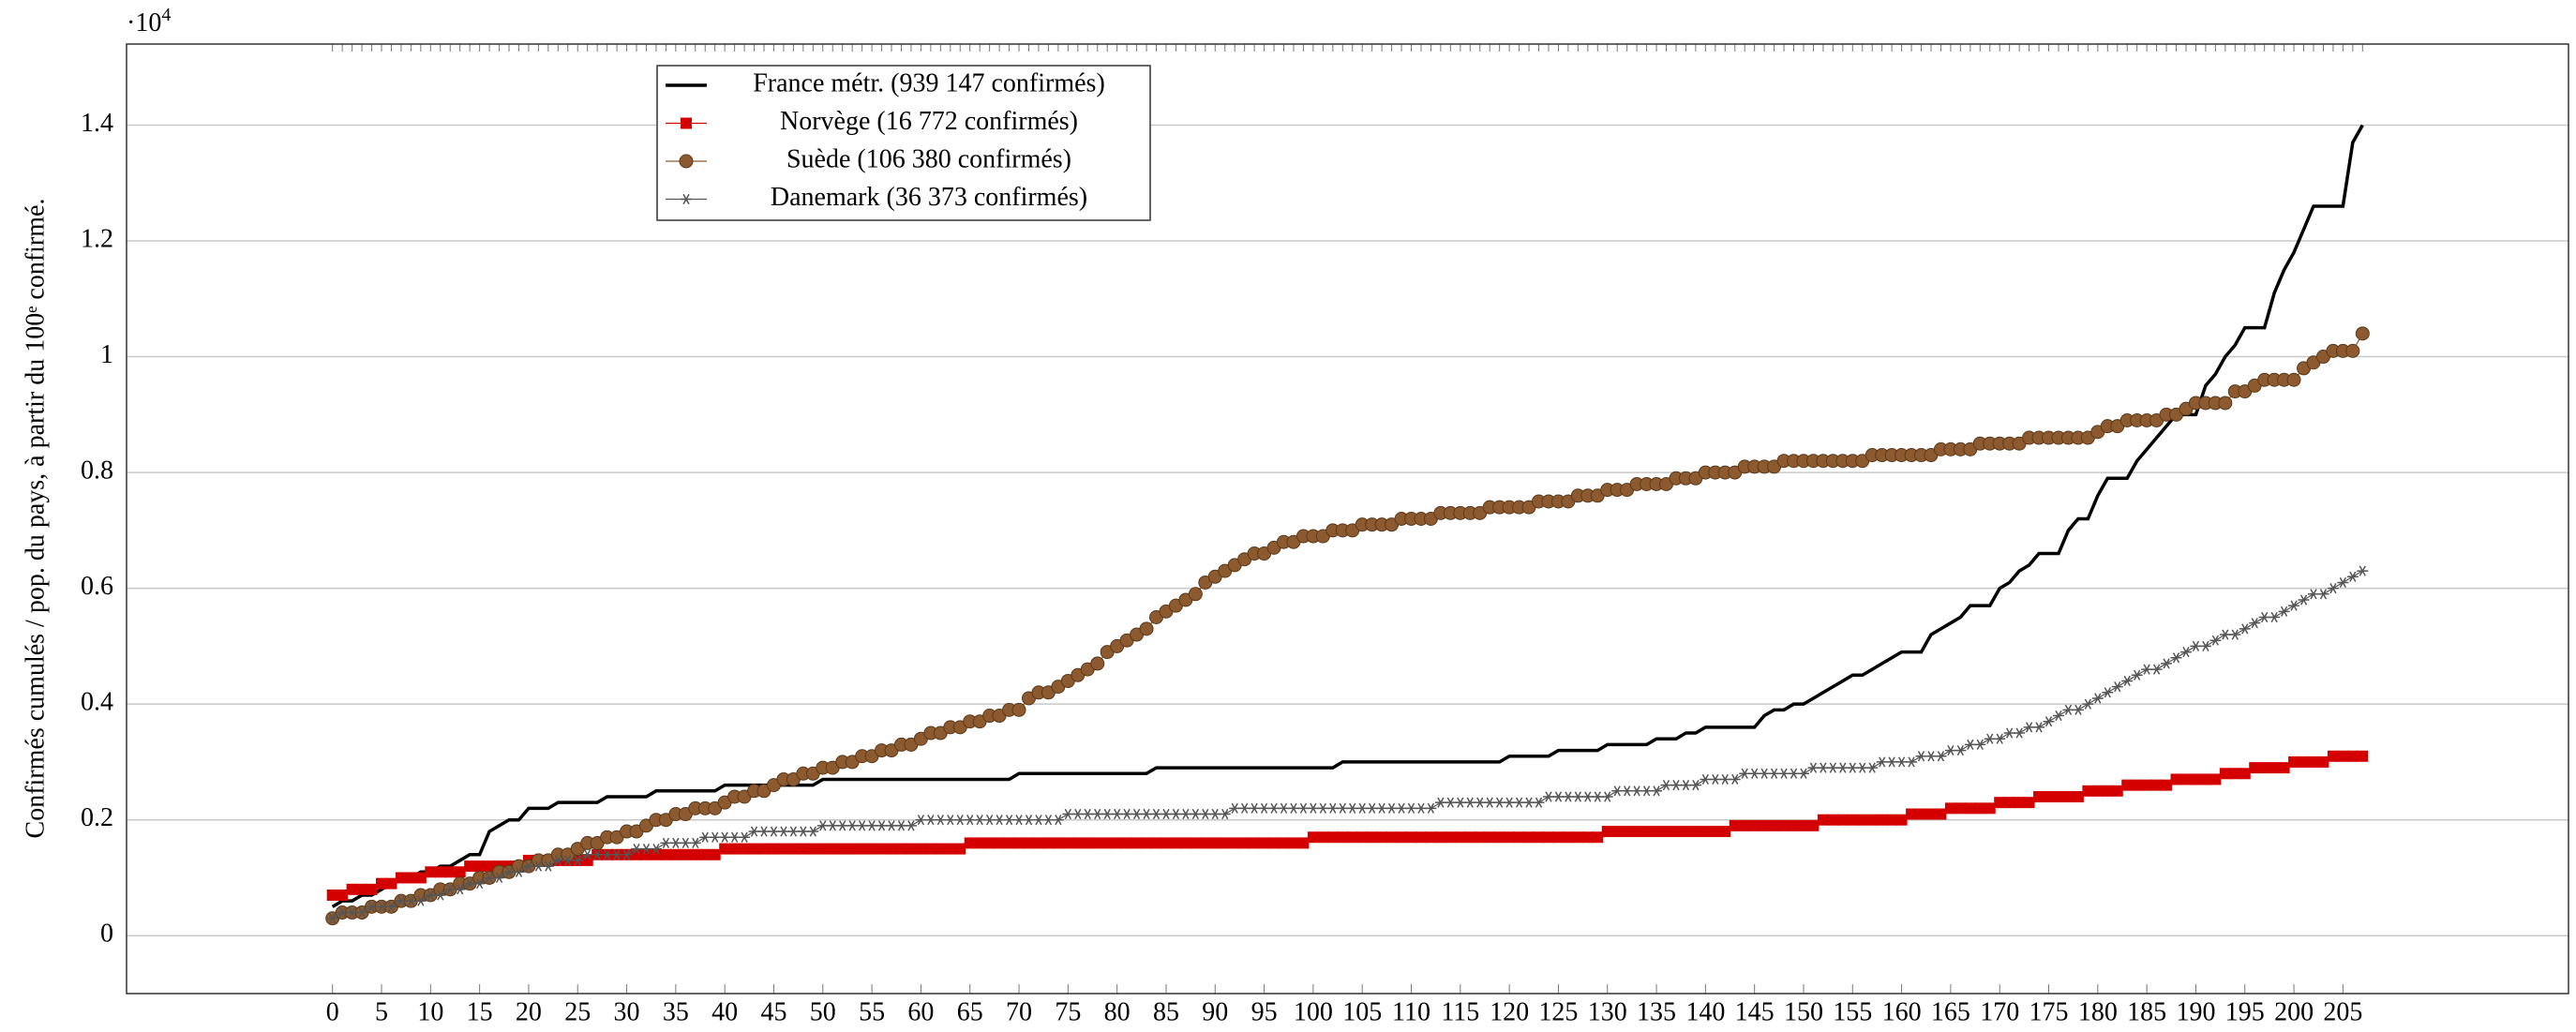  Describe the element at coordinates (2342, 1011) in the screenshot. I see `x-tick-label: 205` at that location.